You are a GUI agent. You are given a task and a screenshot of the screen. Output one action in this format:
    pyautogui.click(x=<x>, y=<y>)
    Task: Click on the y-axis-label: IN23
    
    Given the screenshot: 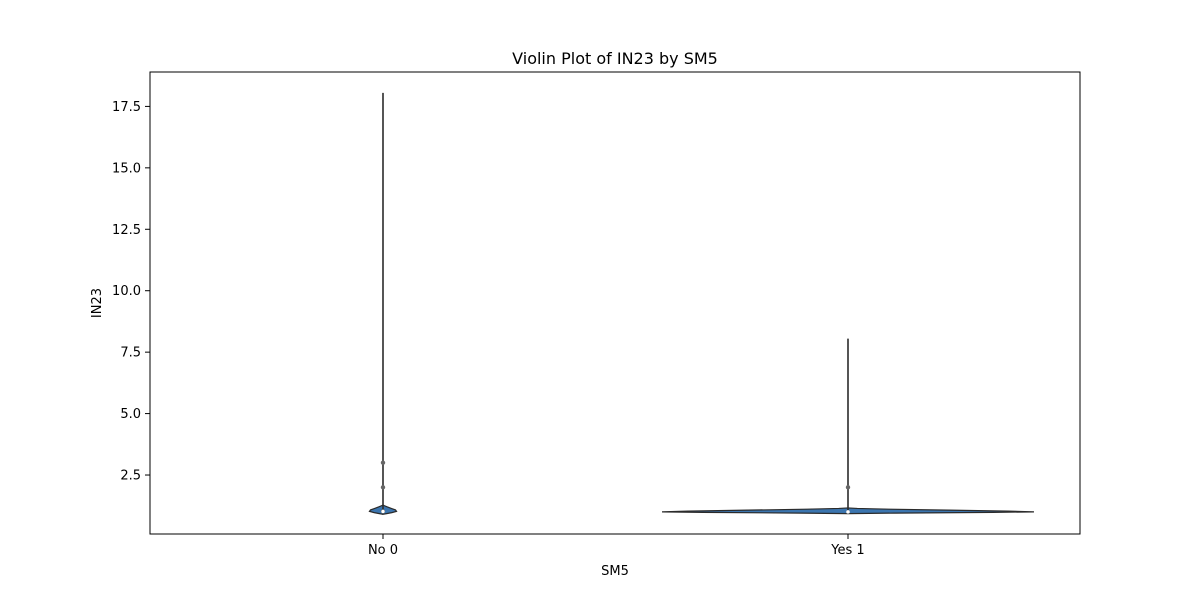 What is the action you would take?
    pyautogui.click(x=97, y=303)
    